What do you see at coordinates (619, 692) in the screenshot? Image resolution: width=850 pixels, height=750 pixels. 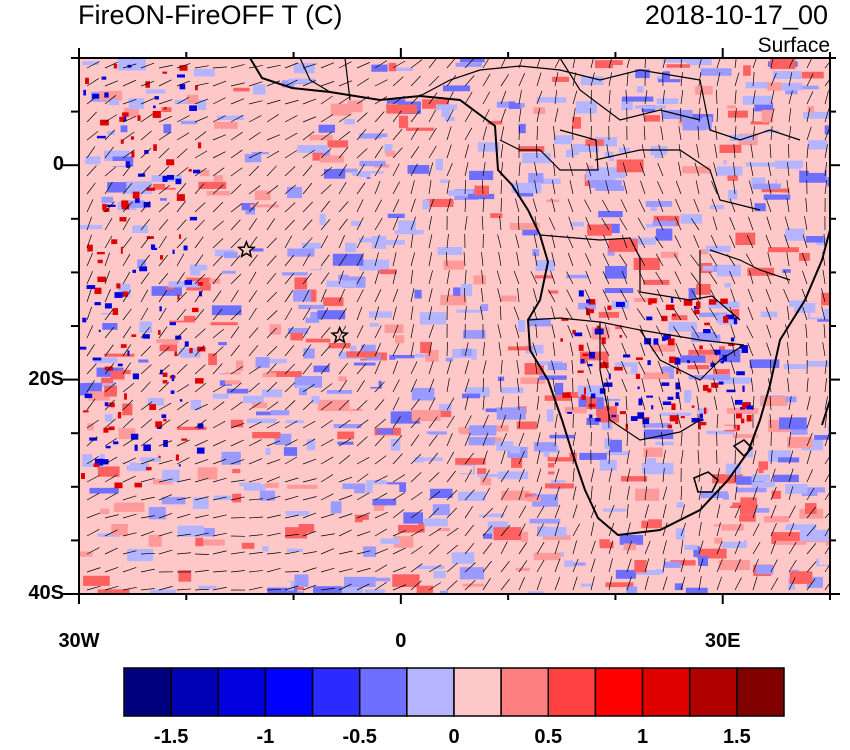 I see `colorbar-bin` at bounding box center [619, 692].